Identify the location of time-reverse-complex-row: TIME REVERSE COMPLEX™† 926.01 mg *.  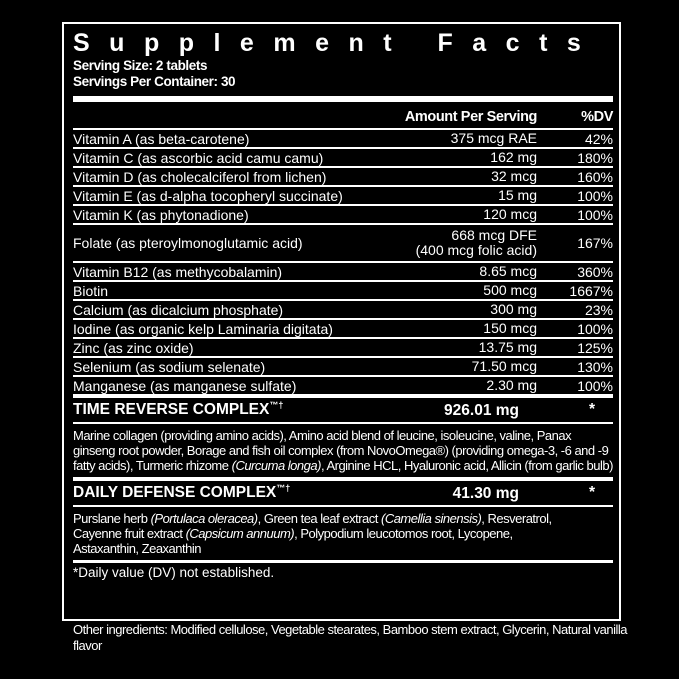
(343, 410).